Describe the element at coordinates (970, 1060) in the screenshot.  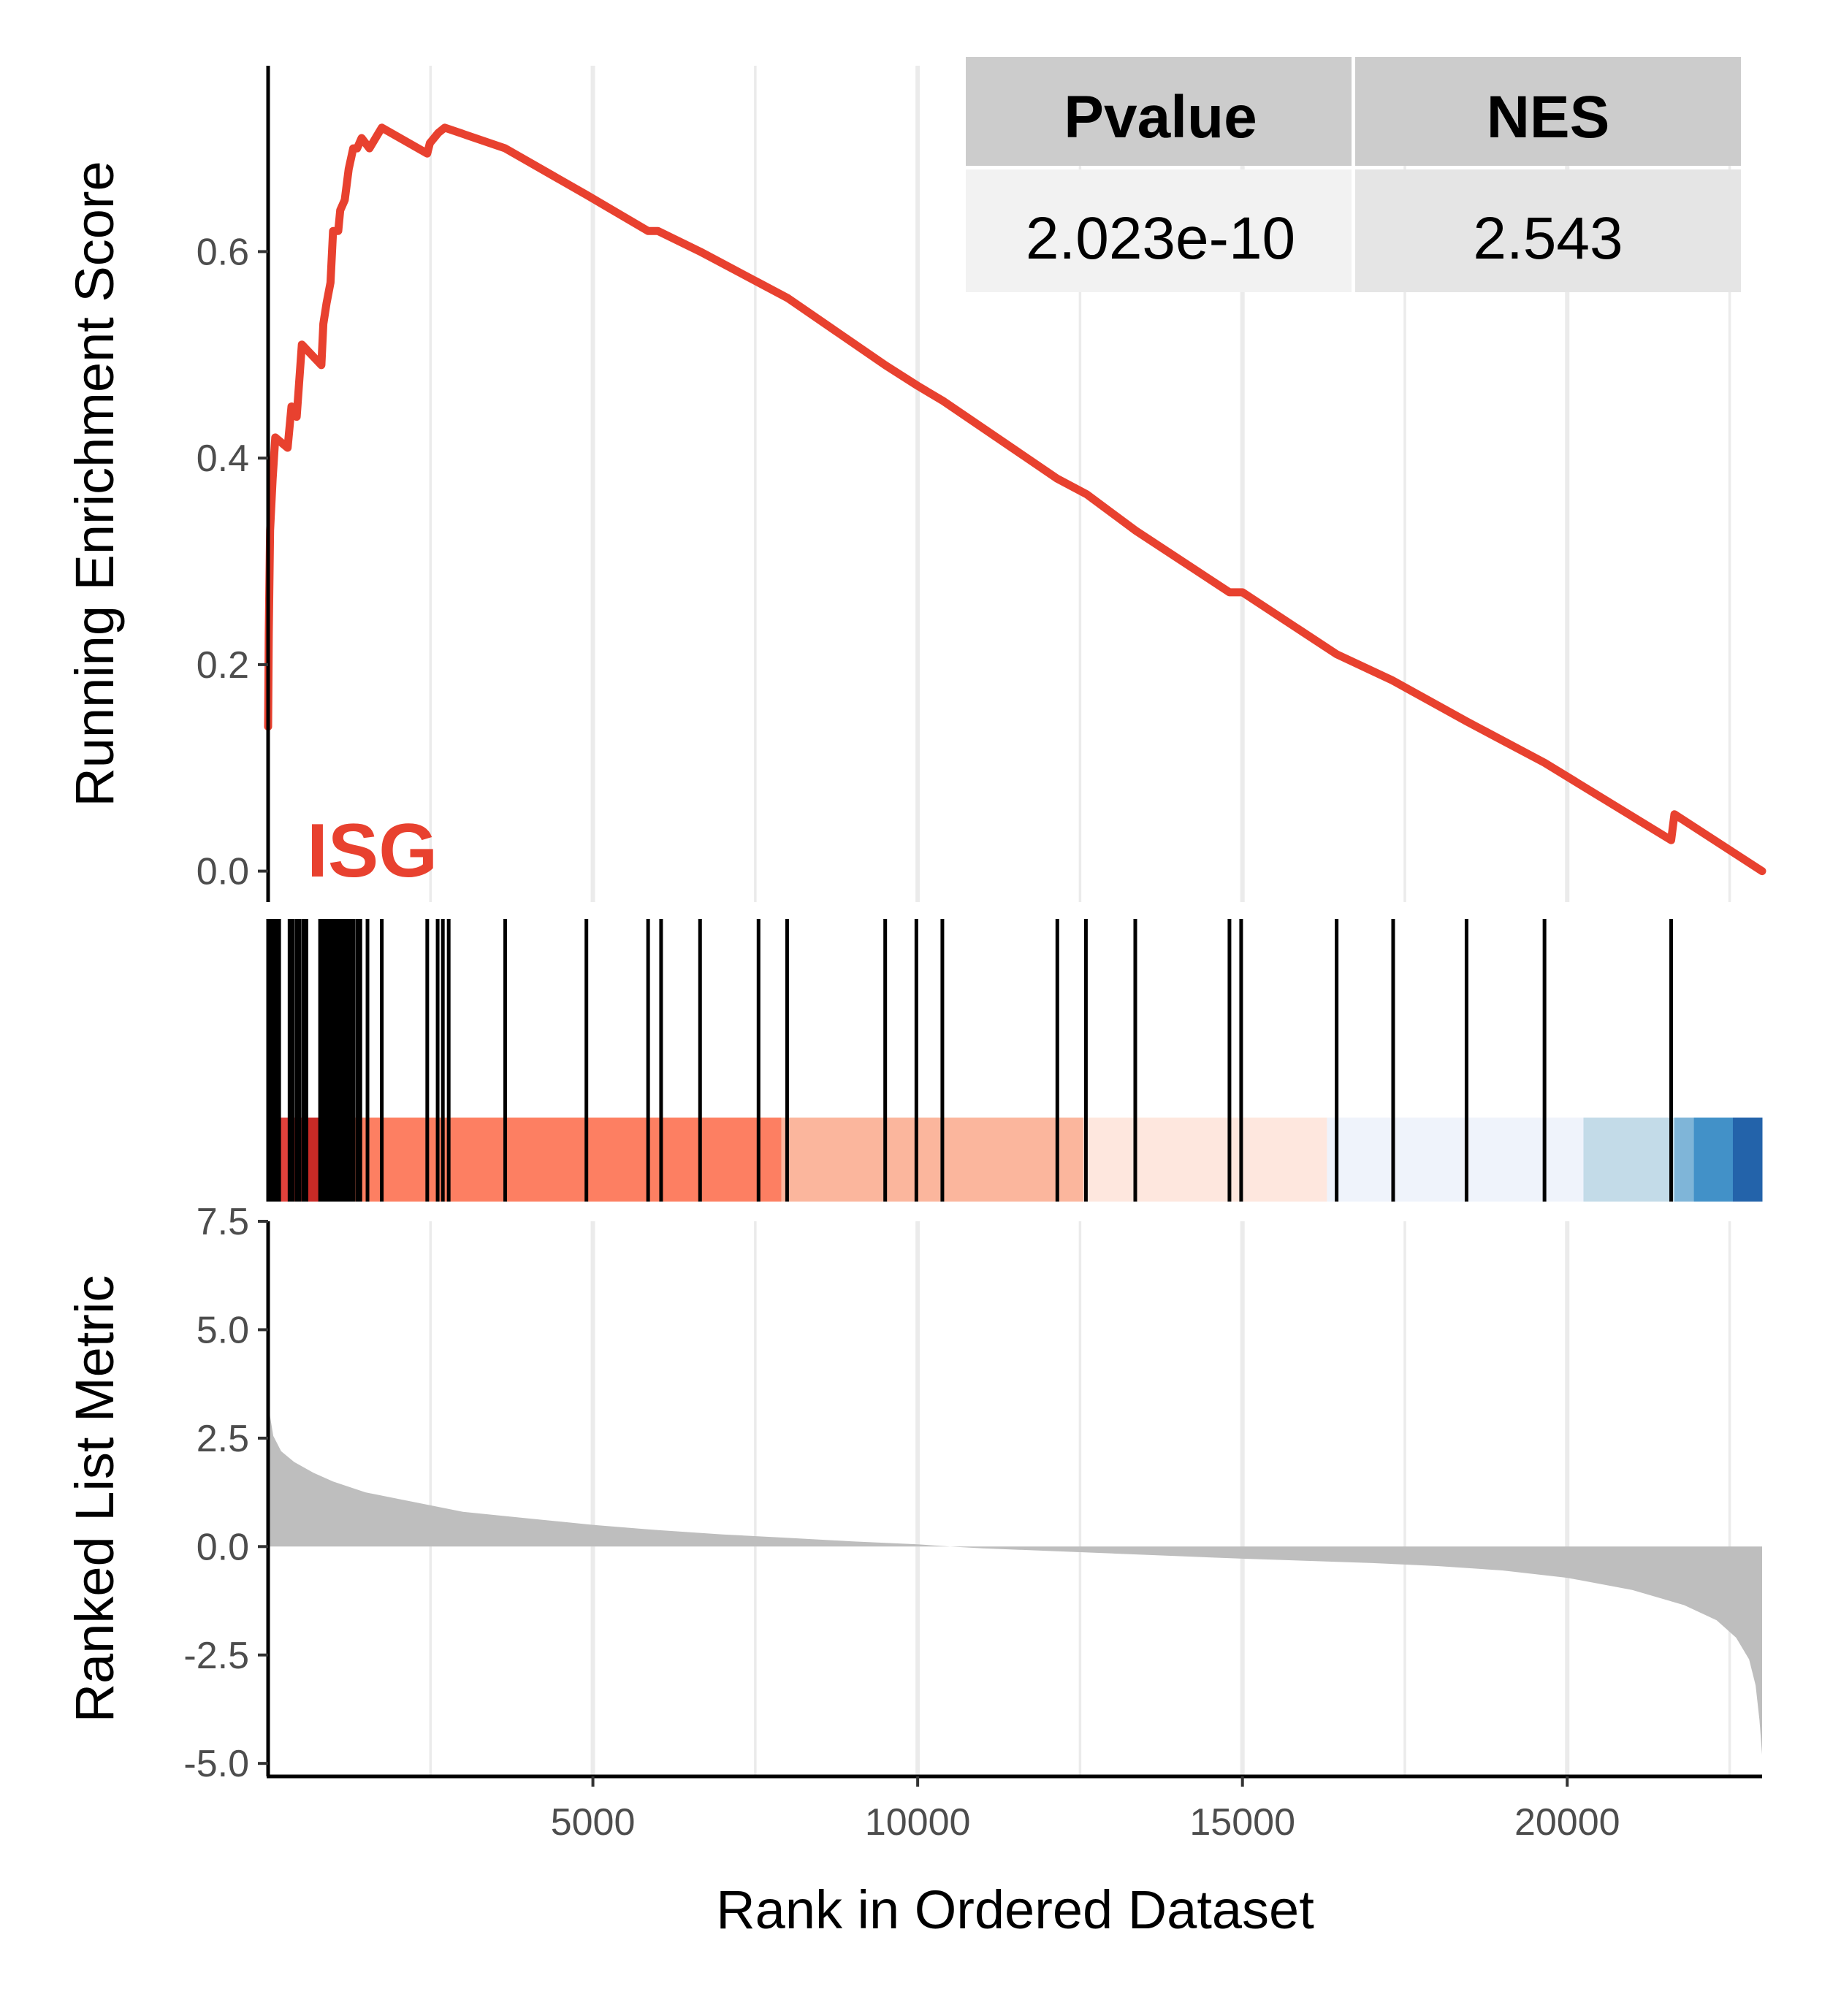
I see `gene-hit-marks` at that location.